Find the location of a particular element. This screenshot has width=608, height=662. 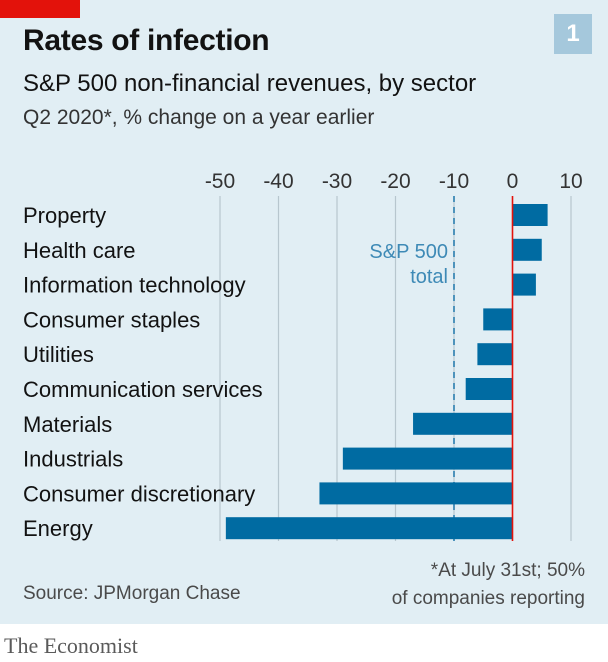

reference-label: S&P 500 is located at coordinates (408, 252).